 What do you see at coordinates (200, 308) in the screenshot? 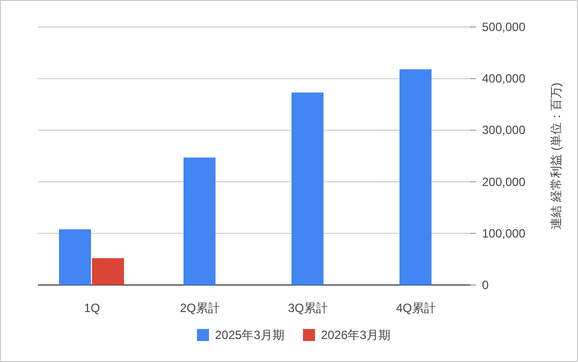
I see `x-tick-label: 2Q累計` at bounding box center [200, 308].